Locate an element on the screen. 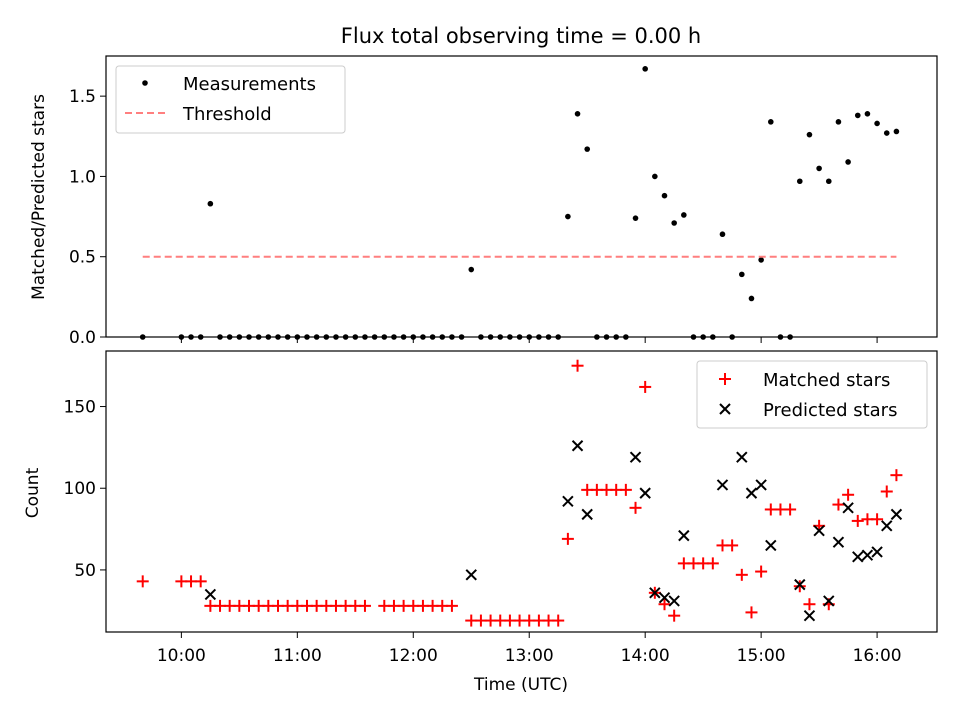 Image resolution: width=960 pixels, height=720 pixels. y-tick-label: 0.5 is located at coordinates (82, 258).